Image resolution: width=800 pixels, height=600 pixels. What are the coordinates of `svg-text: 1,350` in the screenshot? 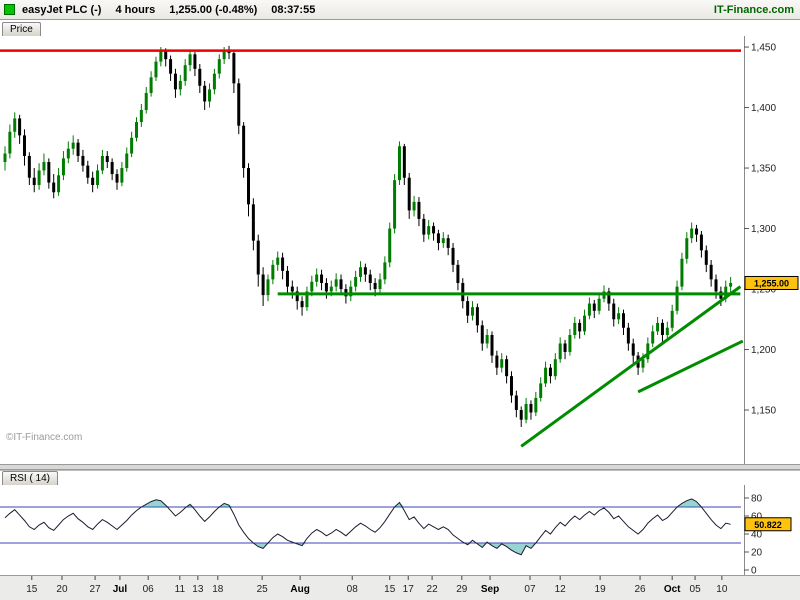 It's located at (763, 169).